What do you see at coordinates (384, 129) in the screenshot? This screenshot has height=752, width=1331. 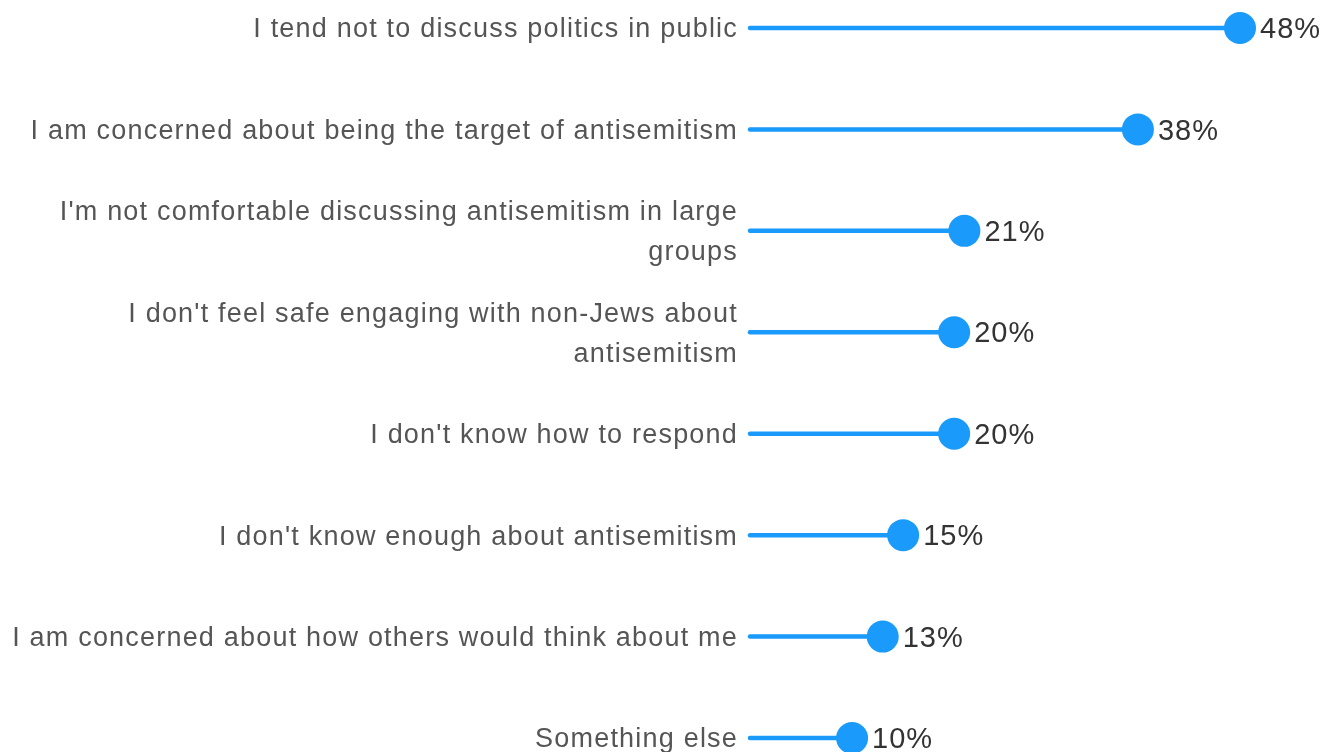 I see `y-tick-label: I am concerned about being the target of antisemitism` at bounding box center [384, 129].